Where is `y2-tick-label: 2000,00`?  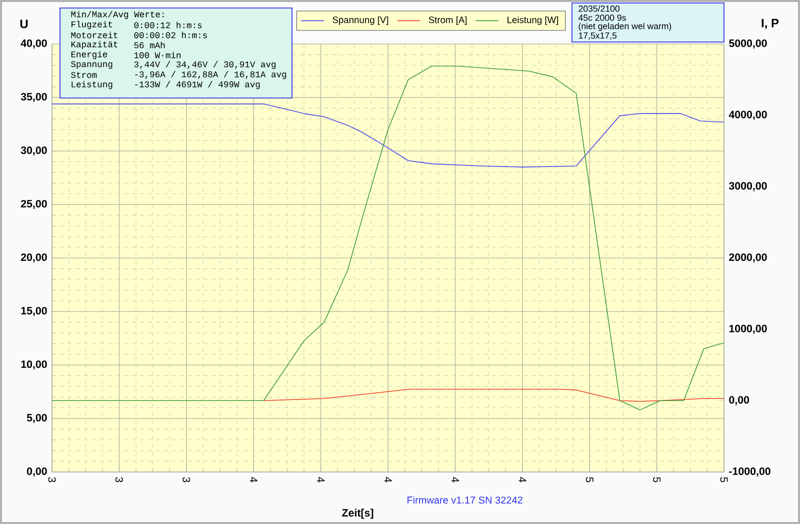 y2-tick-label: 2000,00 is located at coordinates (748, 258).